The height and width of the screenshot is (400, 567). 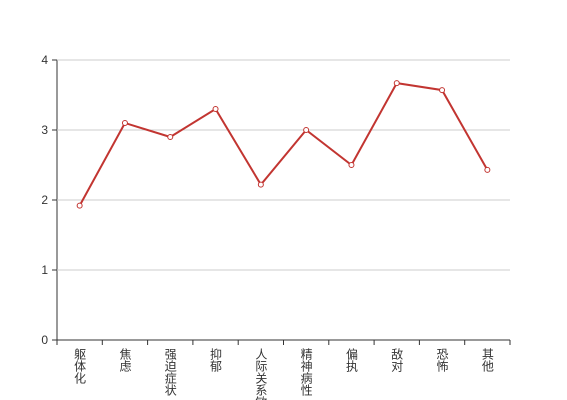 I want to click on y-tick-label: 1, so click(x=44, y=270).